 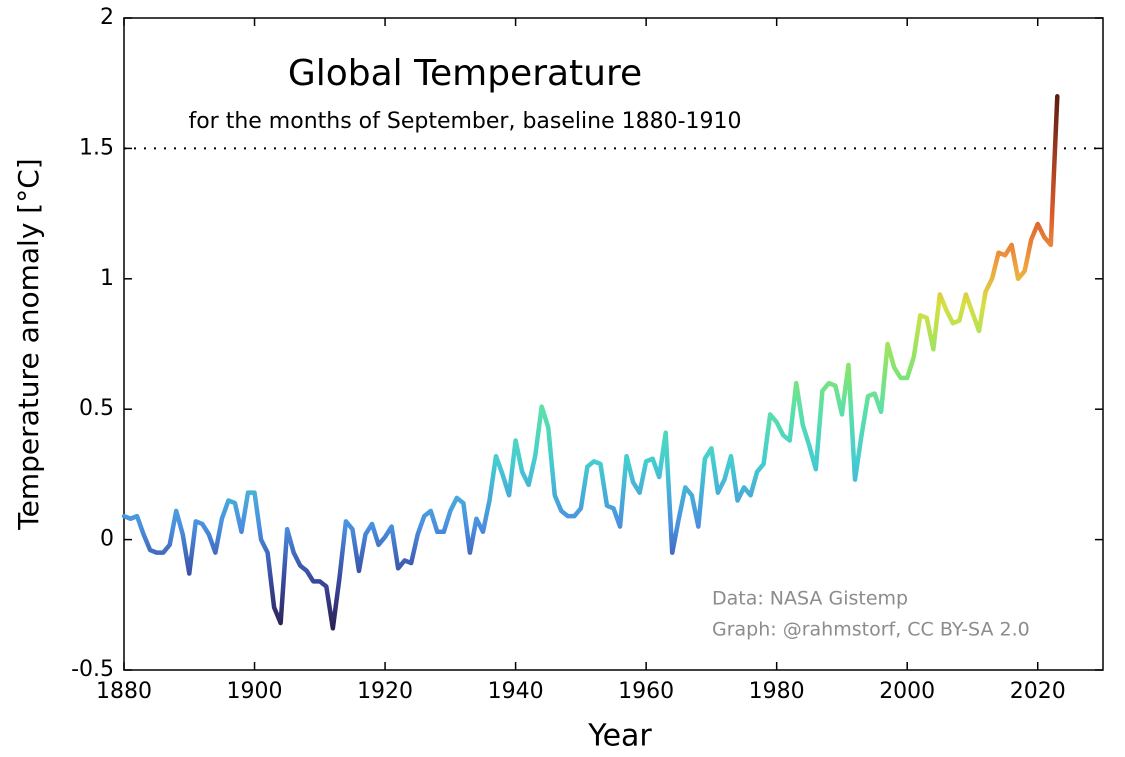 I want to click on y-tick-label: -0.5, so click(x=92, y=669).